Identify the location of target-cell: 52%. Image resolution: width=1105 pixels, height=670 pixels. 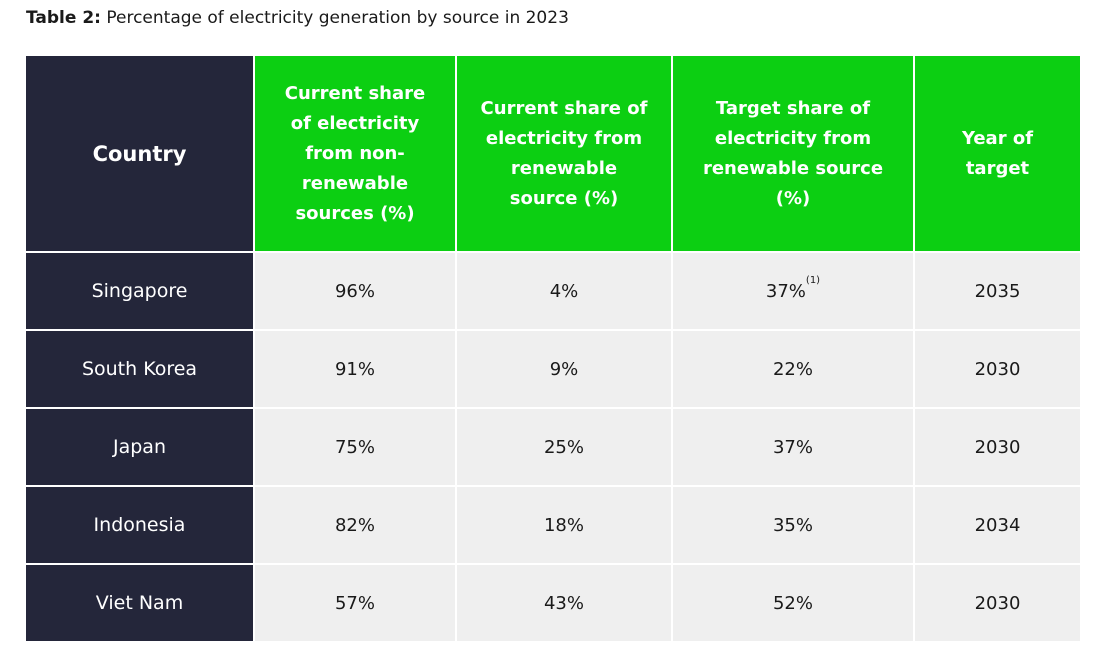
(793, 603).